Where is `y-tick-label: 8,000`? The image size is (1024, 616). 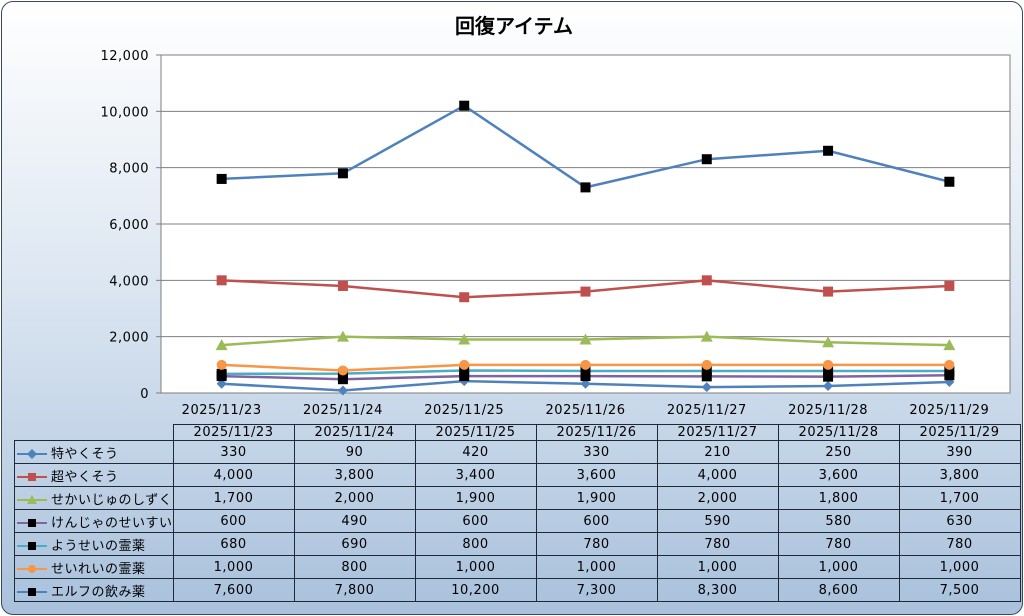
y-tick-label: 8,000 is located at coordinates (129, 169).